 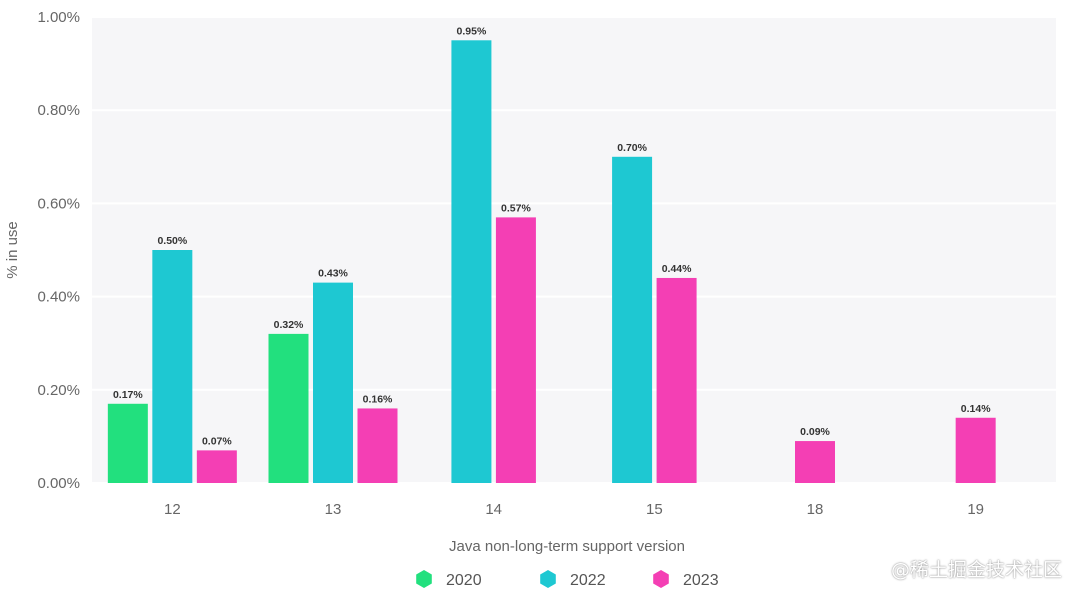 I want to click on data-label: 0.16%, so click(x=378, y=399).